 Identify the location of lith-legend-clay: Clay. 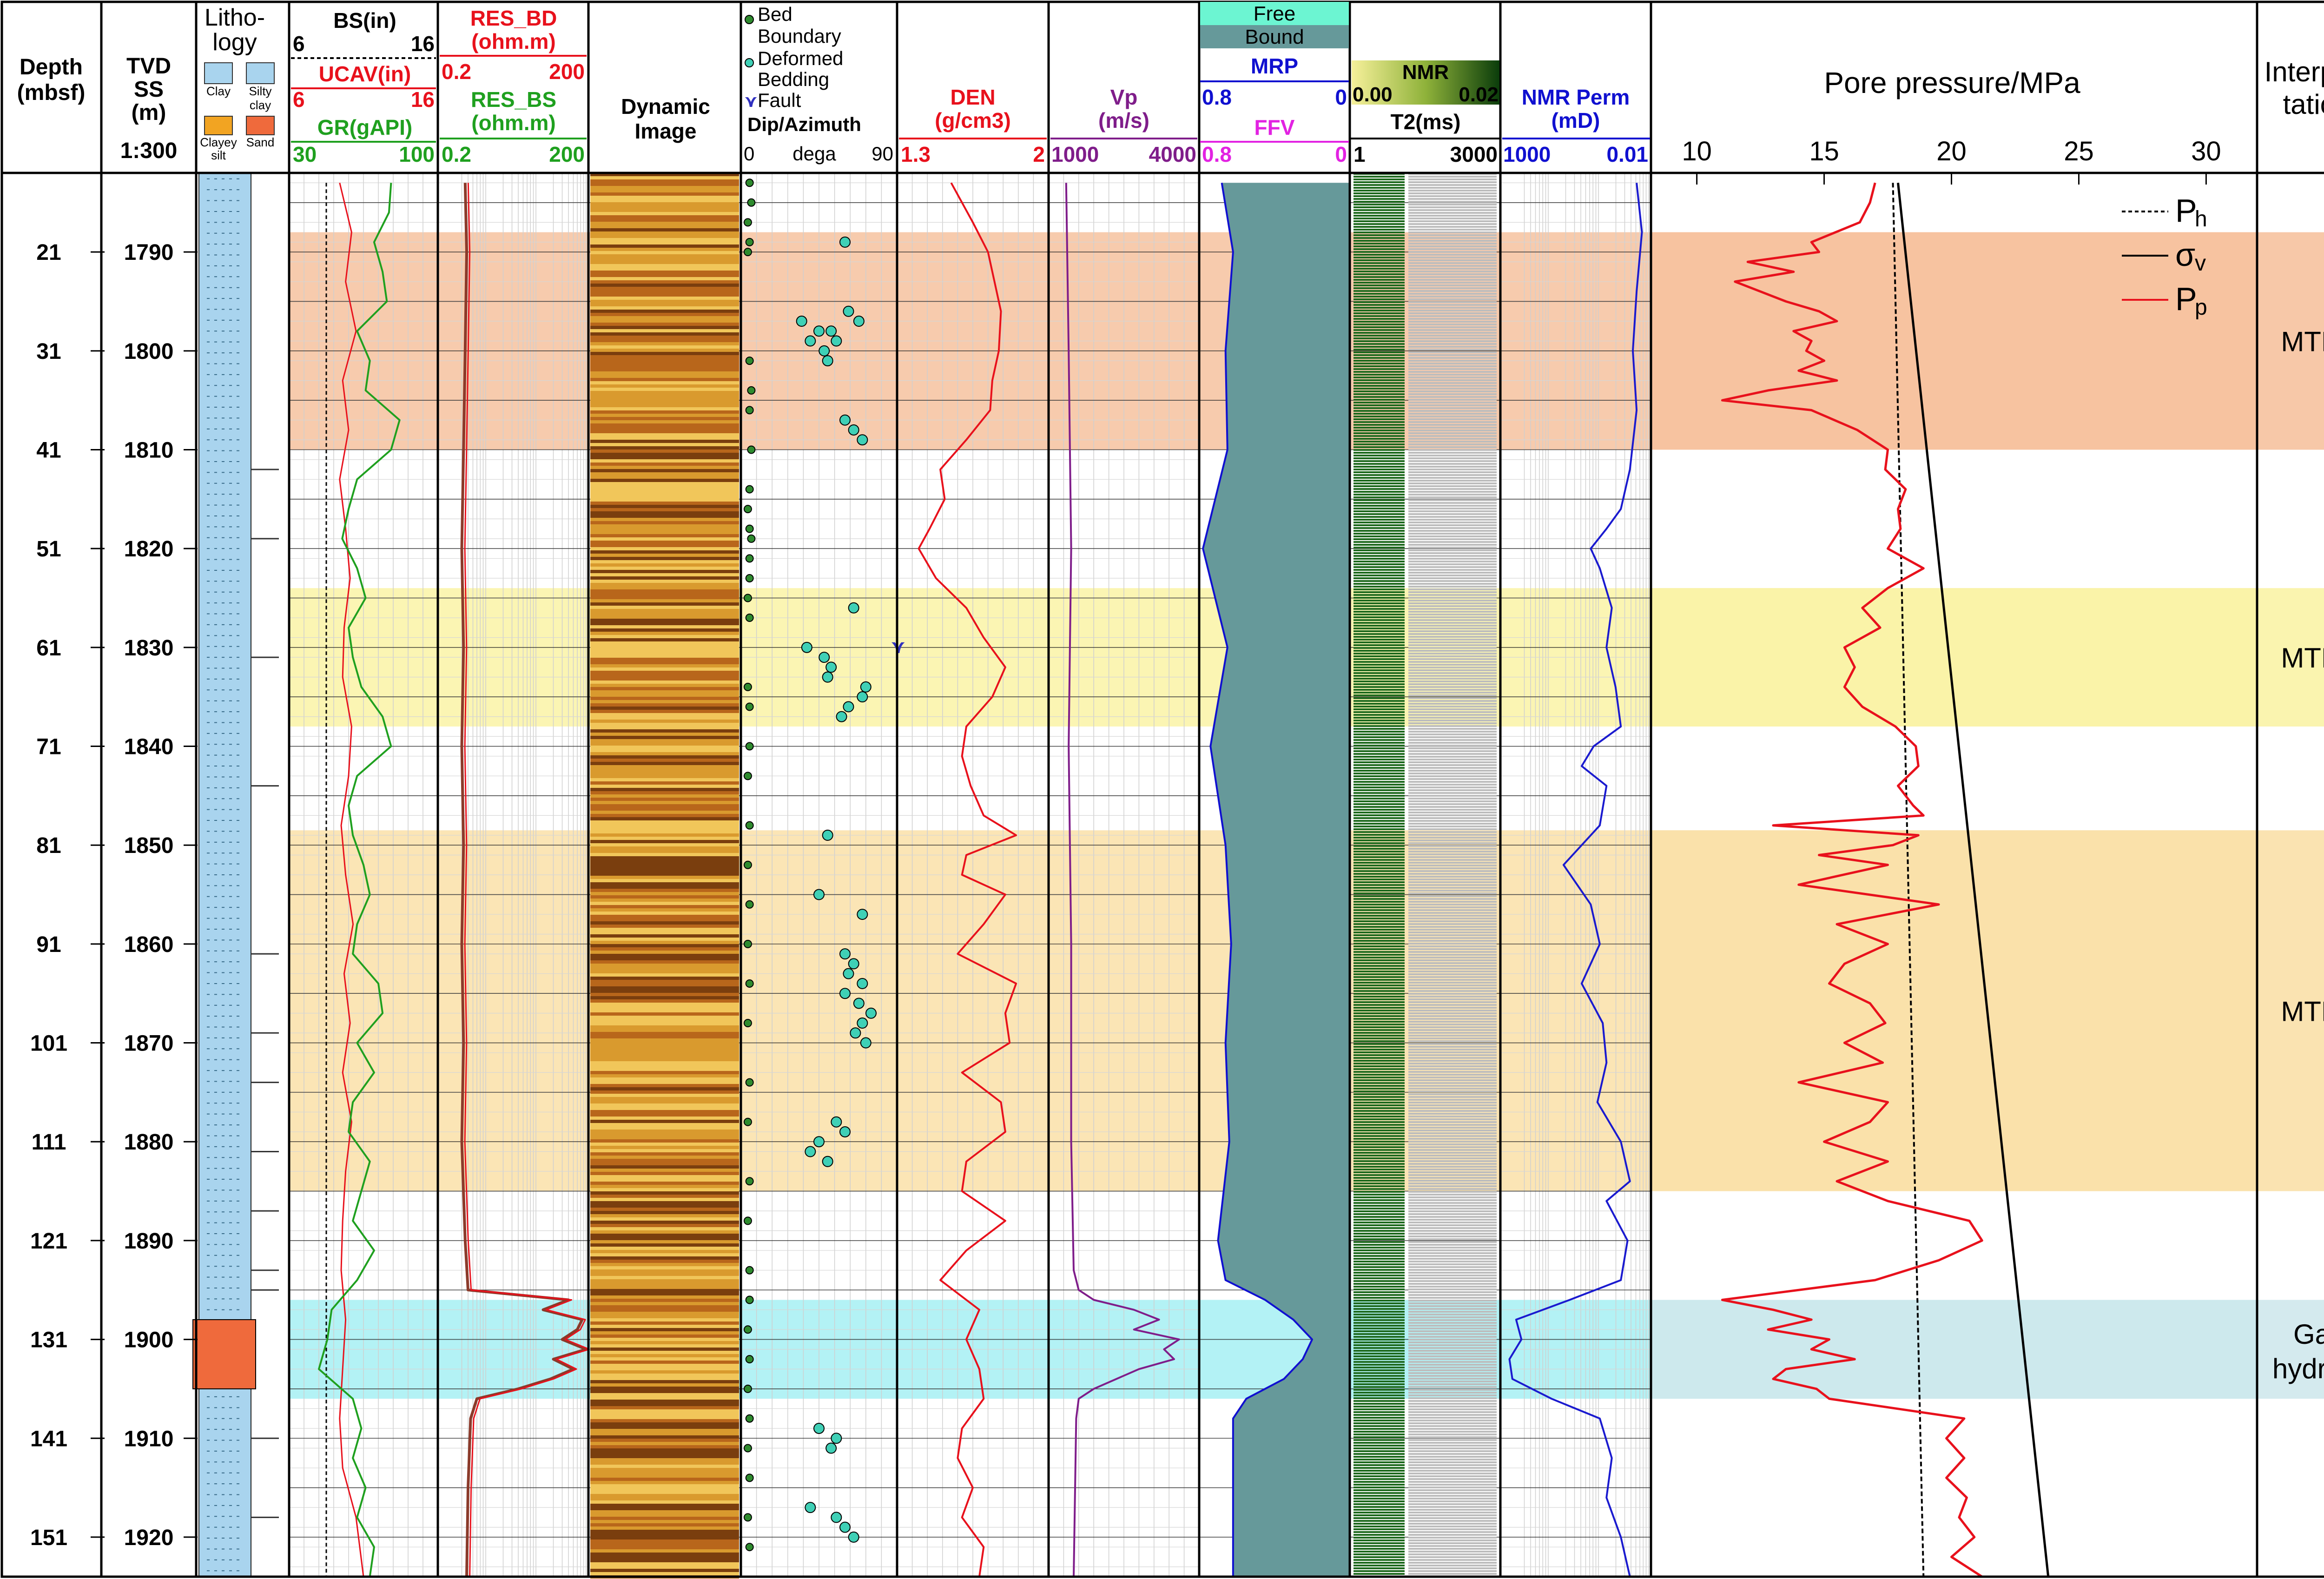
(218, 91).